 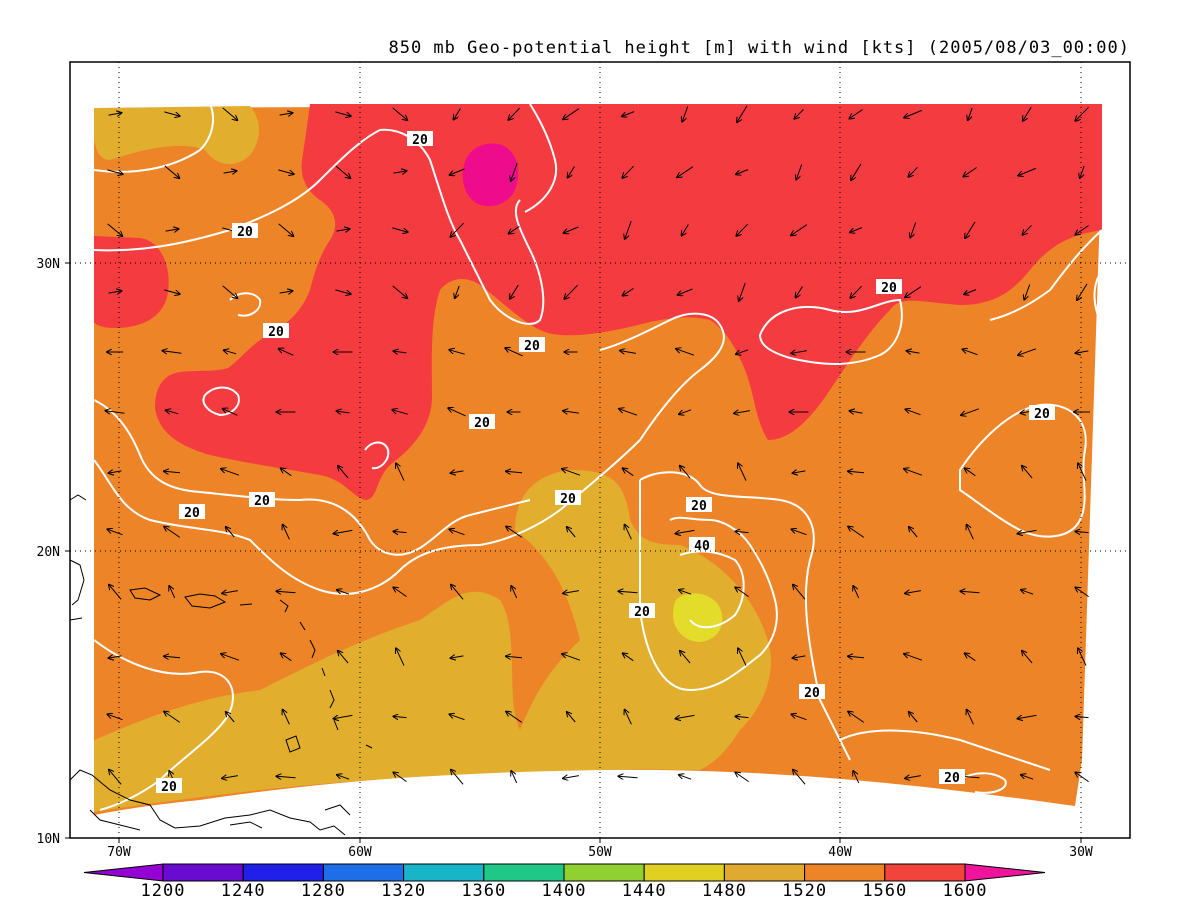 I want to click on lon-label-60w: 60W, so click(x=360, y=852).